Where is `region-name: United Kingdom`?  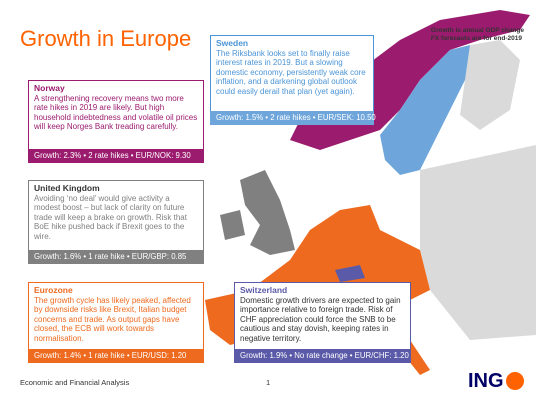 region-name: United Kingdom is located at coordinates (67, 188).